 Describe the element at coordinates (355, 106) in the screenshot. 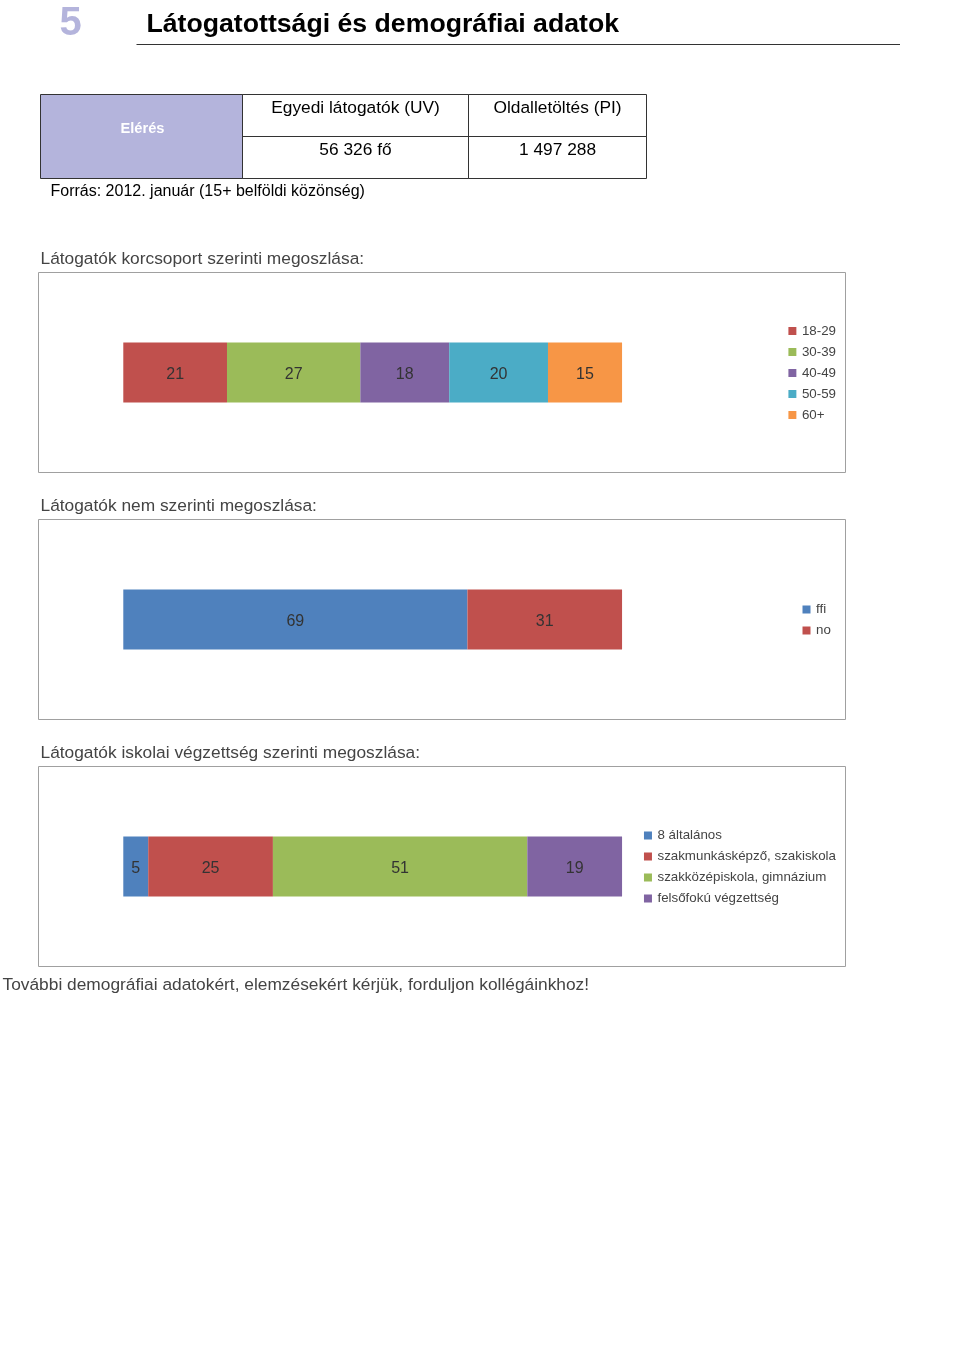

I see `text: Egyedi látogatók (UV)` at that location.